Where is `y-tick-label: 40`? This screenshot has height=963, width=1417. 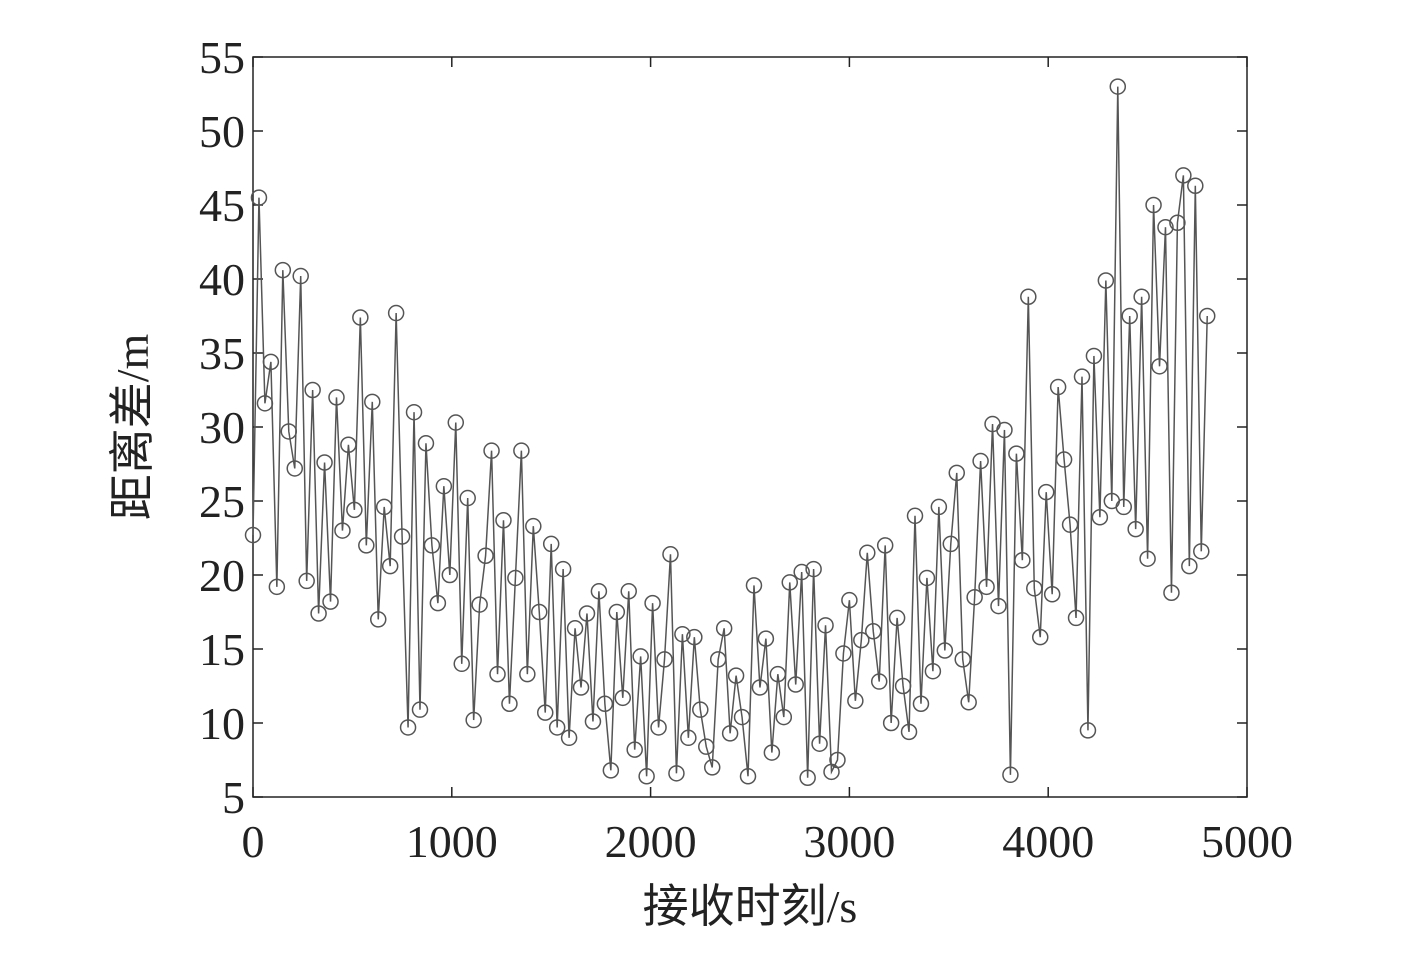
y-tick-label: 40 is located at coordinates (222, 279).